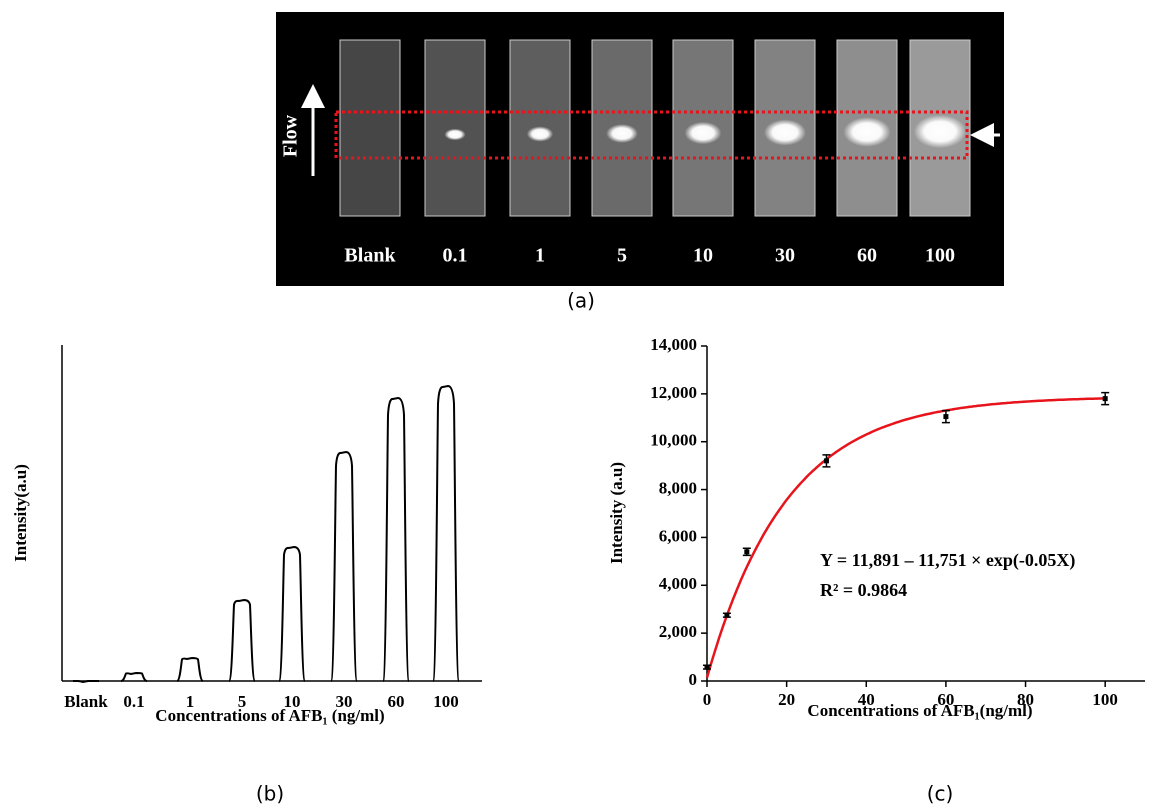  Describe the element at coordinates (678, 487) in the screenshot. I see `y-tick-label: 8,000` at that location.